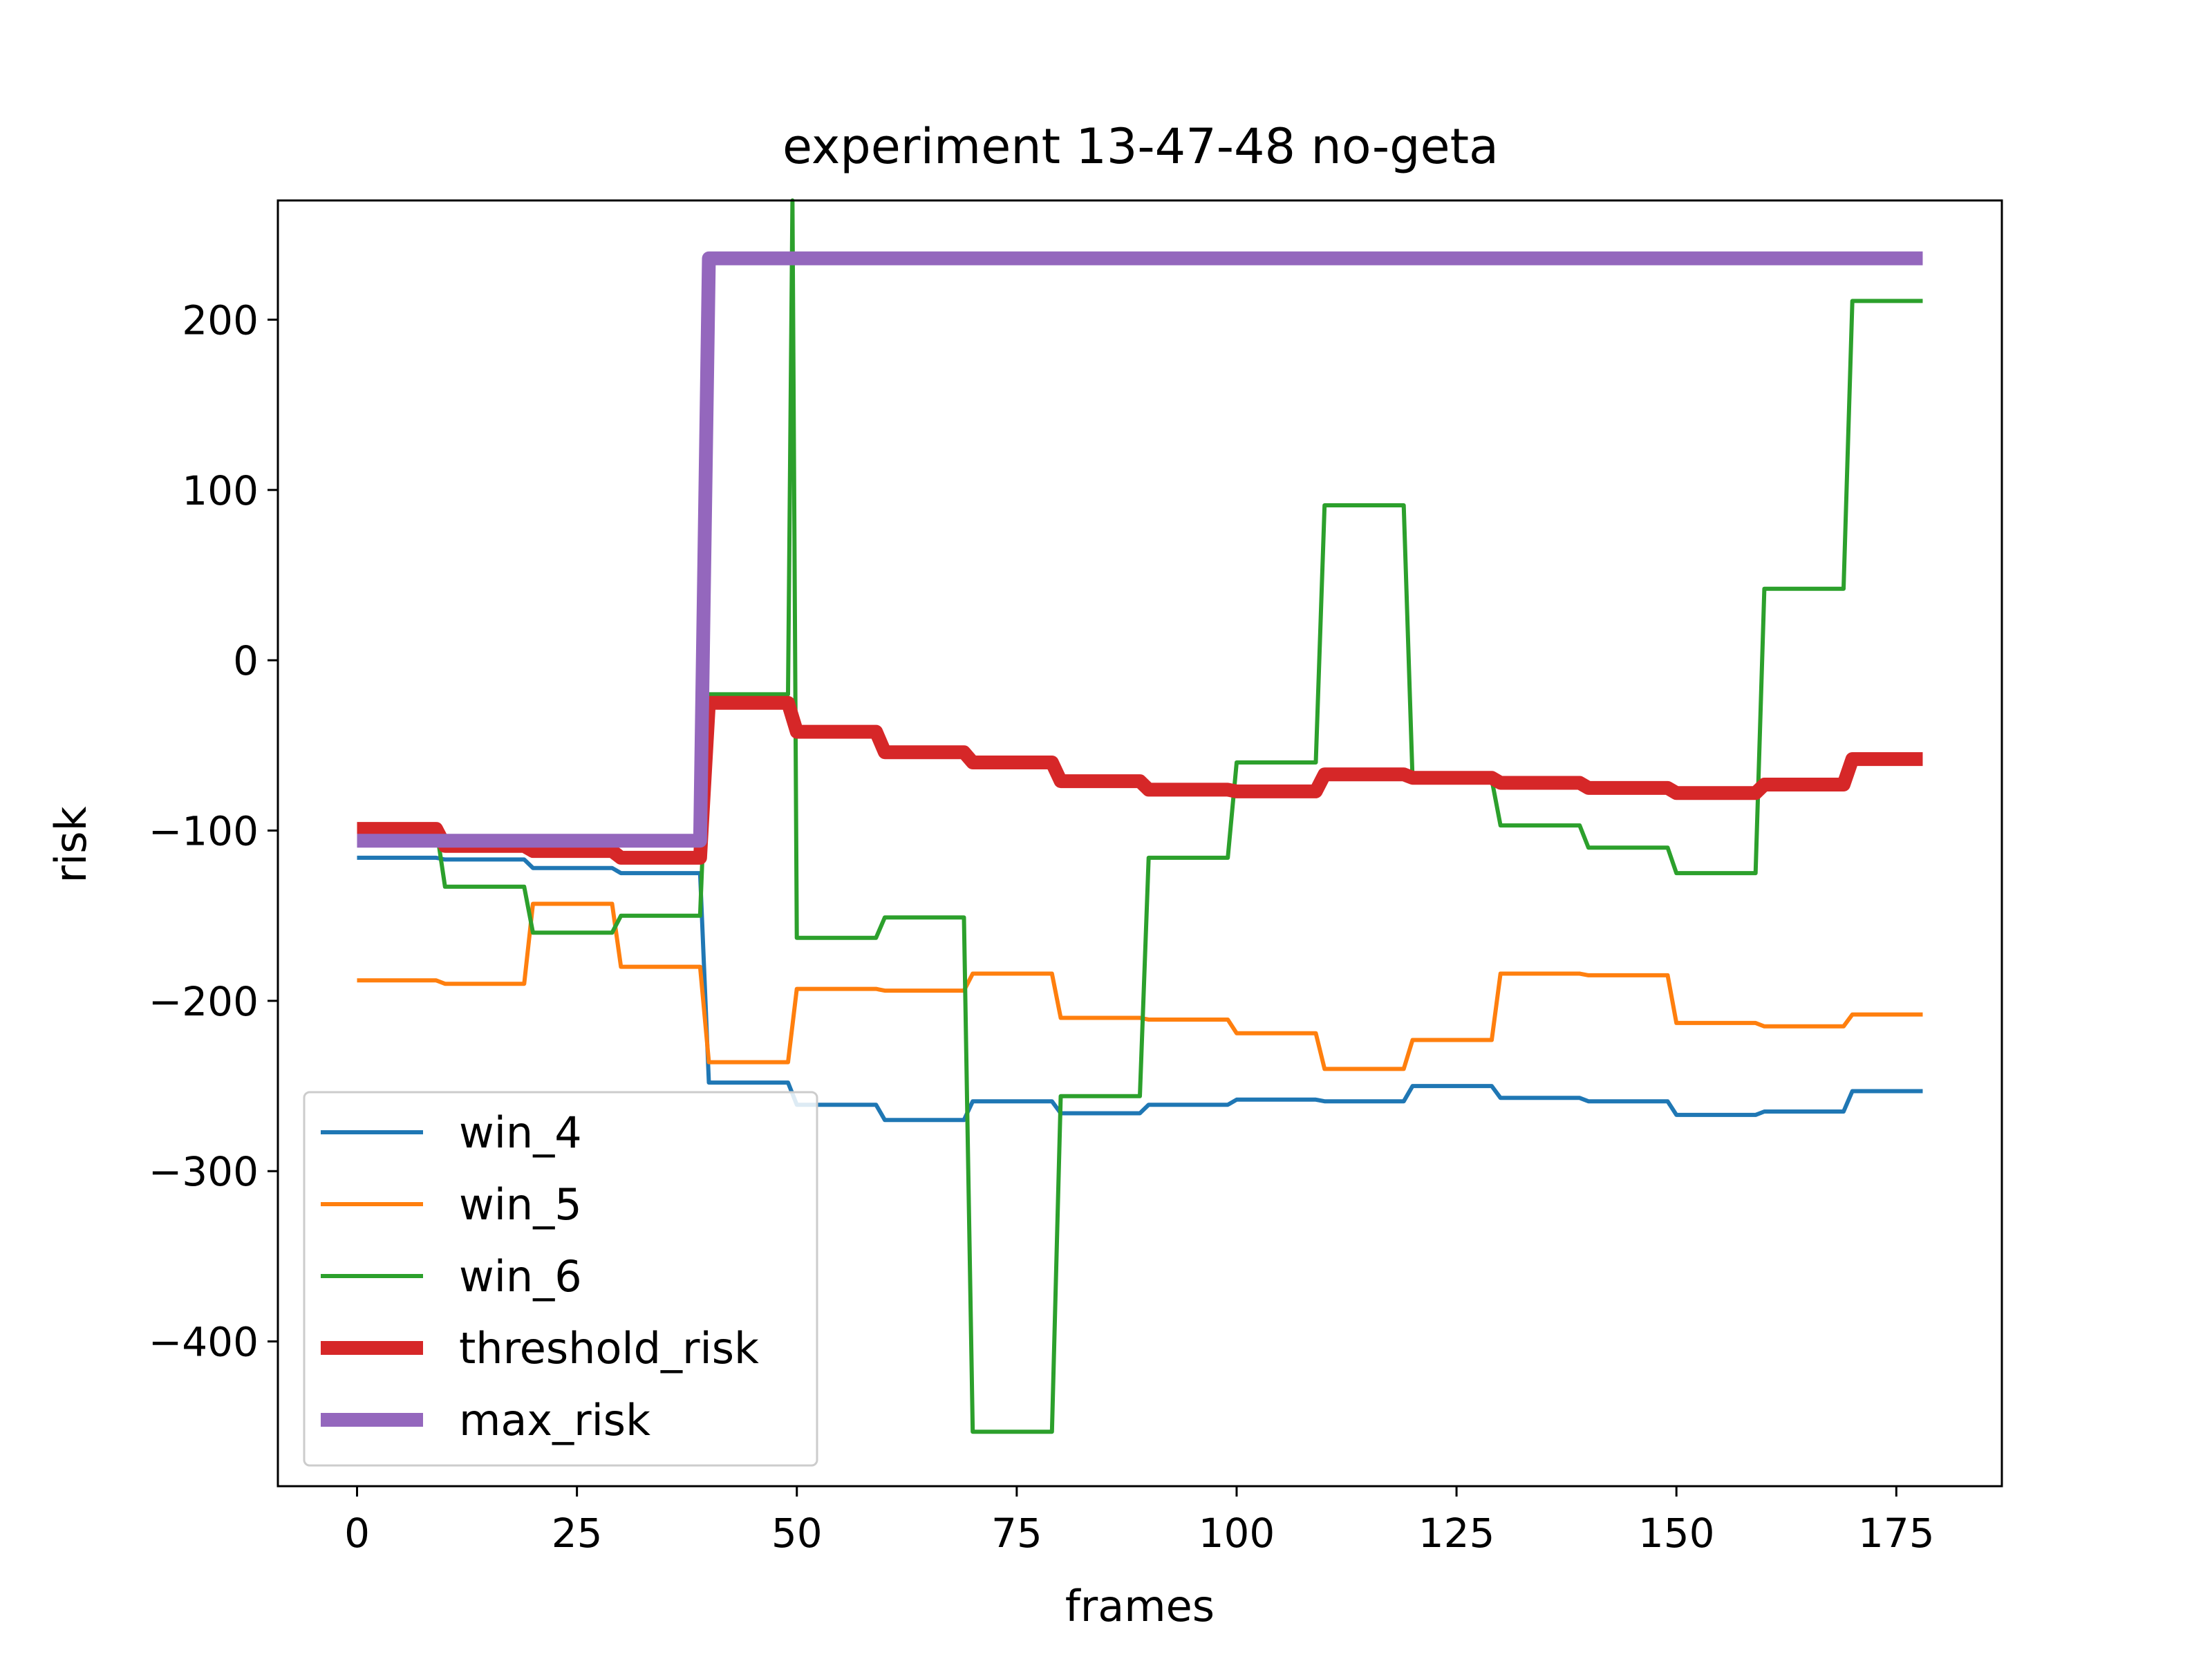 This screenshot has width=2212, height=1659. Describe the element at coordinates (1139, 1521) in the screenshot. I see `x-axis-ticks: 0 25 50 75 100 125 150 175` at that location.